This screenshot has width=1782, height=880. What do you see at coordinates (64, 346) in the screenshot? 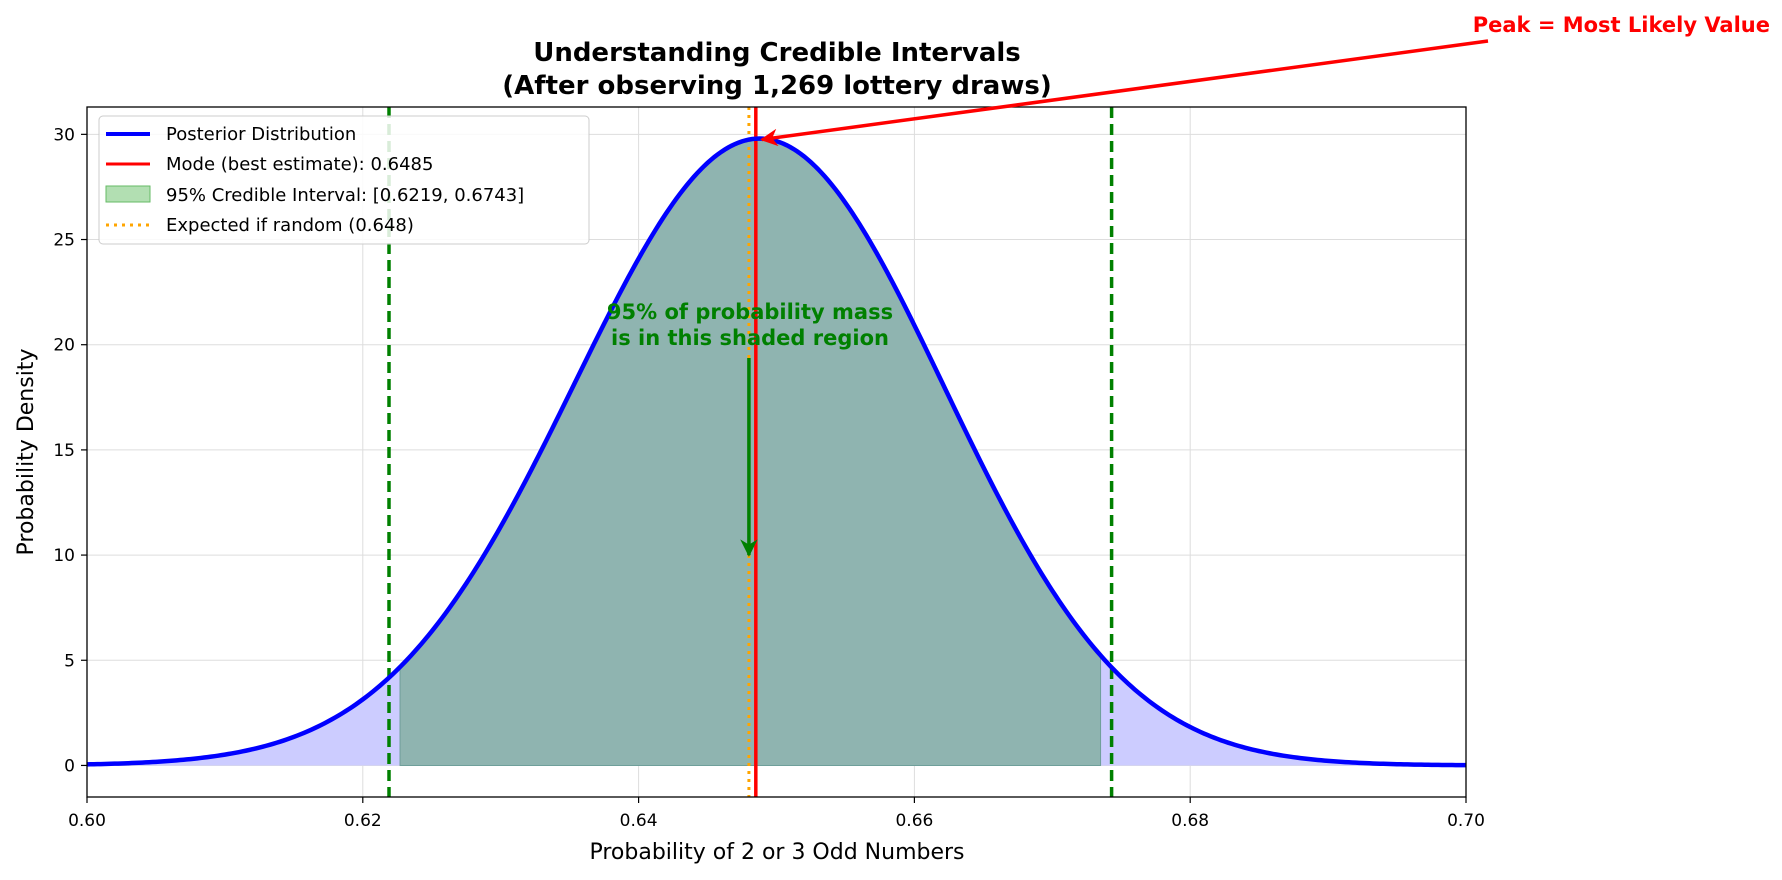
I see `y-tick-label: 20` at bounding box center [64, 346].